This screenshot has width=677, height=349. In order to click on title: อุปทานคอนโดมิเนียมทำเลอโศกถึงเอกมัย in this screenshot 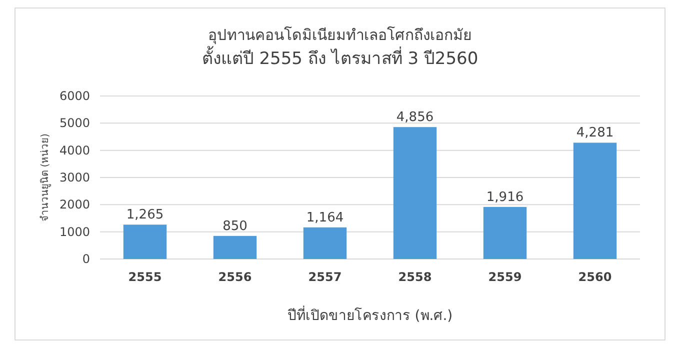, I will do `click(340, 35)`.